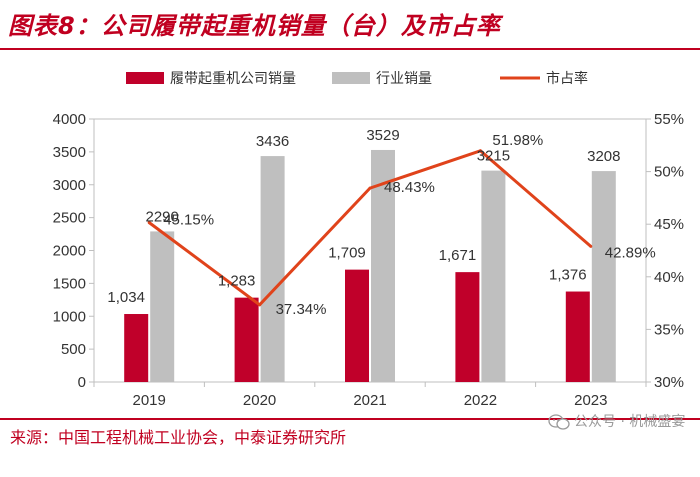 The width and height of the screenshot is (700, 477). What do you see at coordinates (559, 422) in the screenshot?
I see `wechat-icon` at bounding box center [559, 422].